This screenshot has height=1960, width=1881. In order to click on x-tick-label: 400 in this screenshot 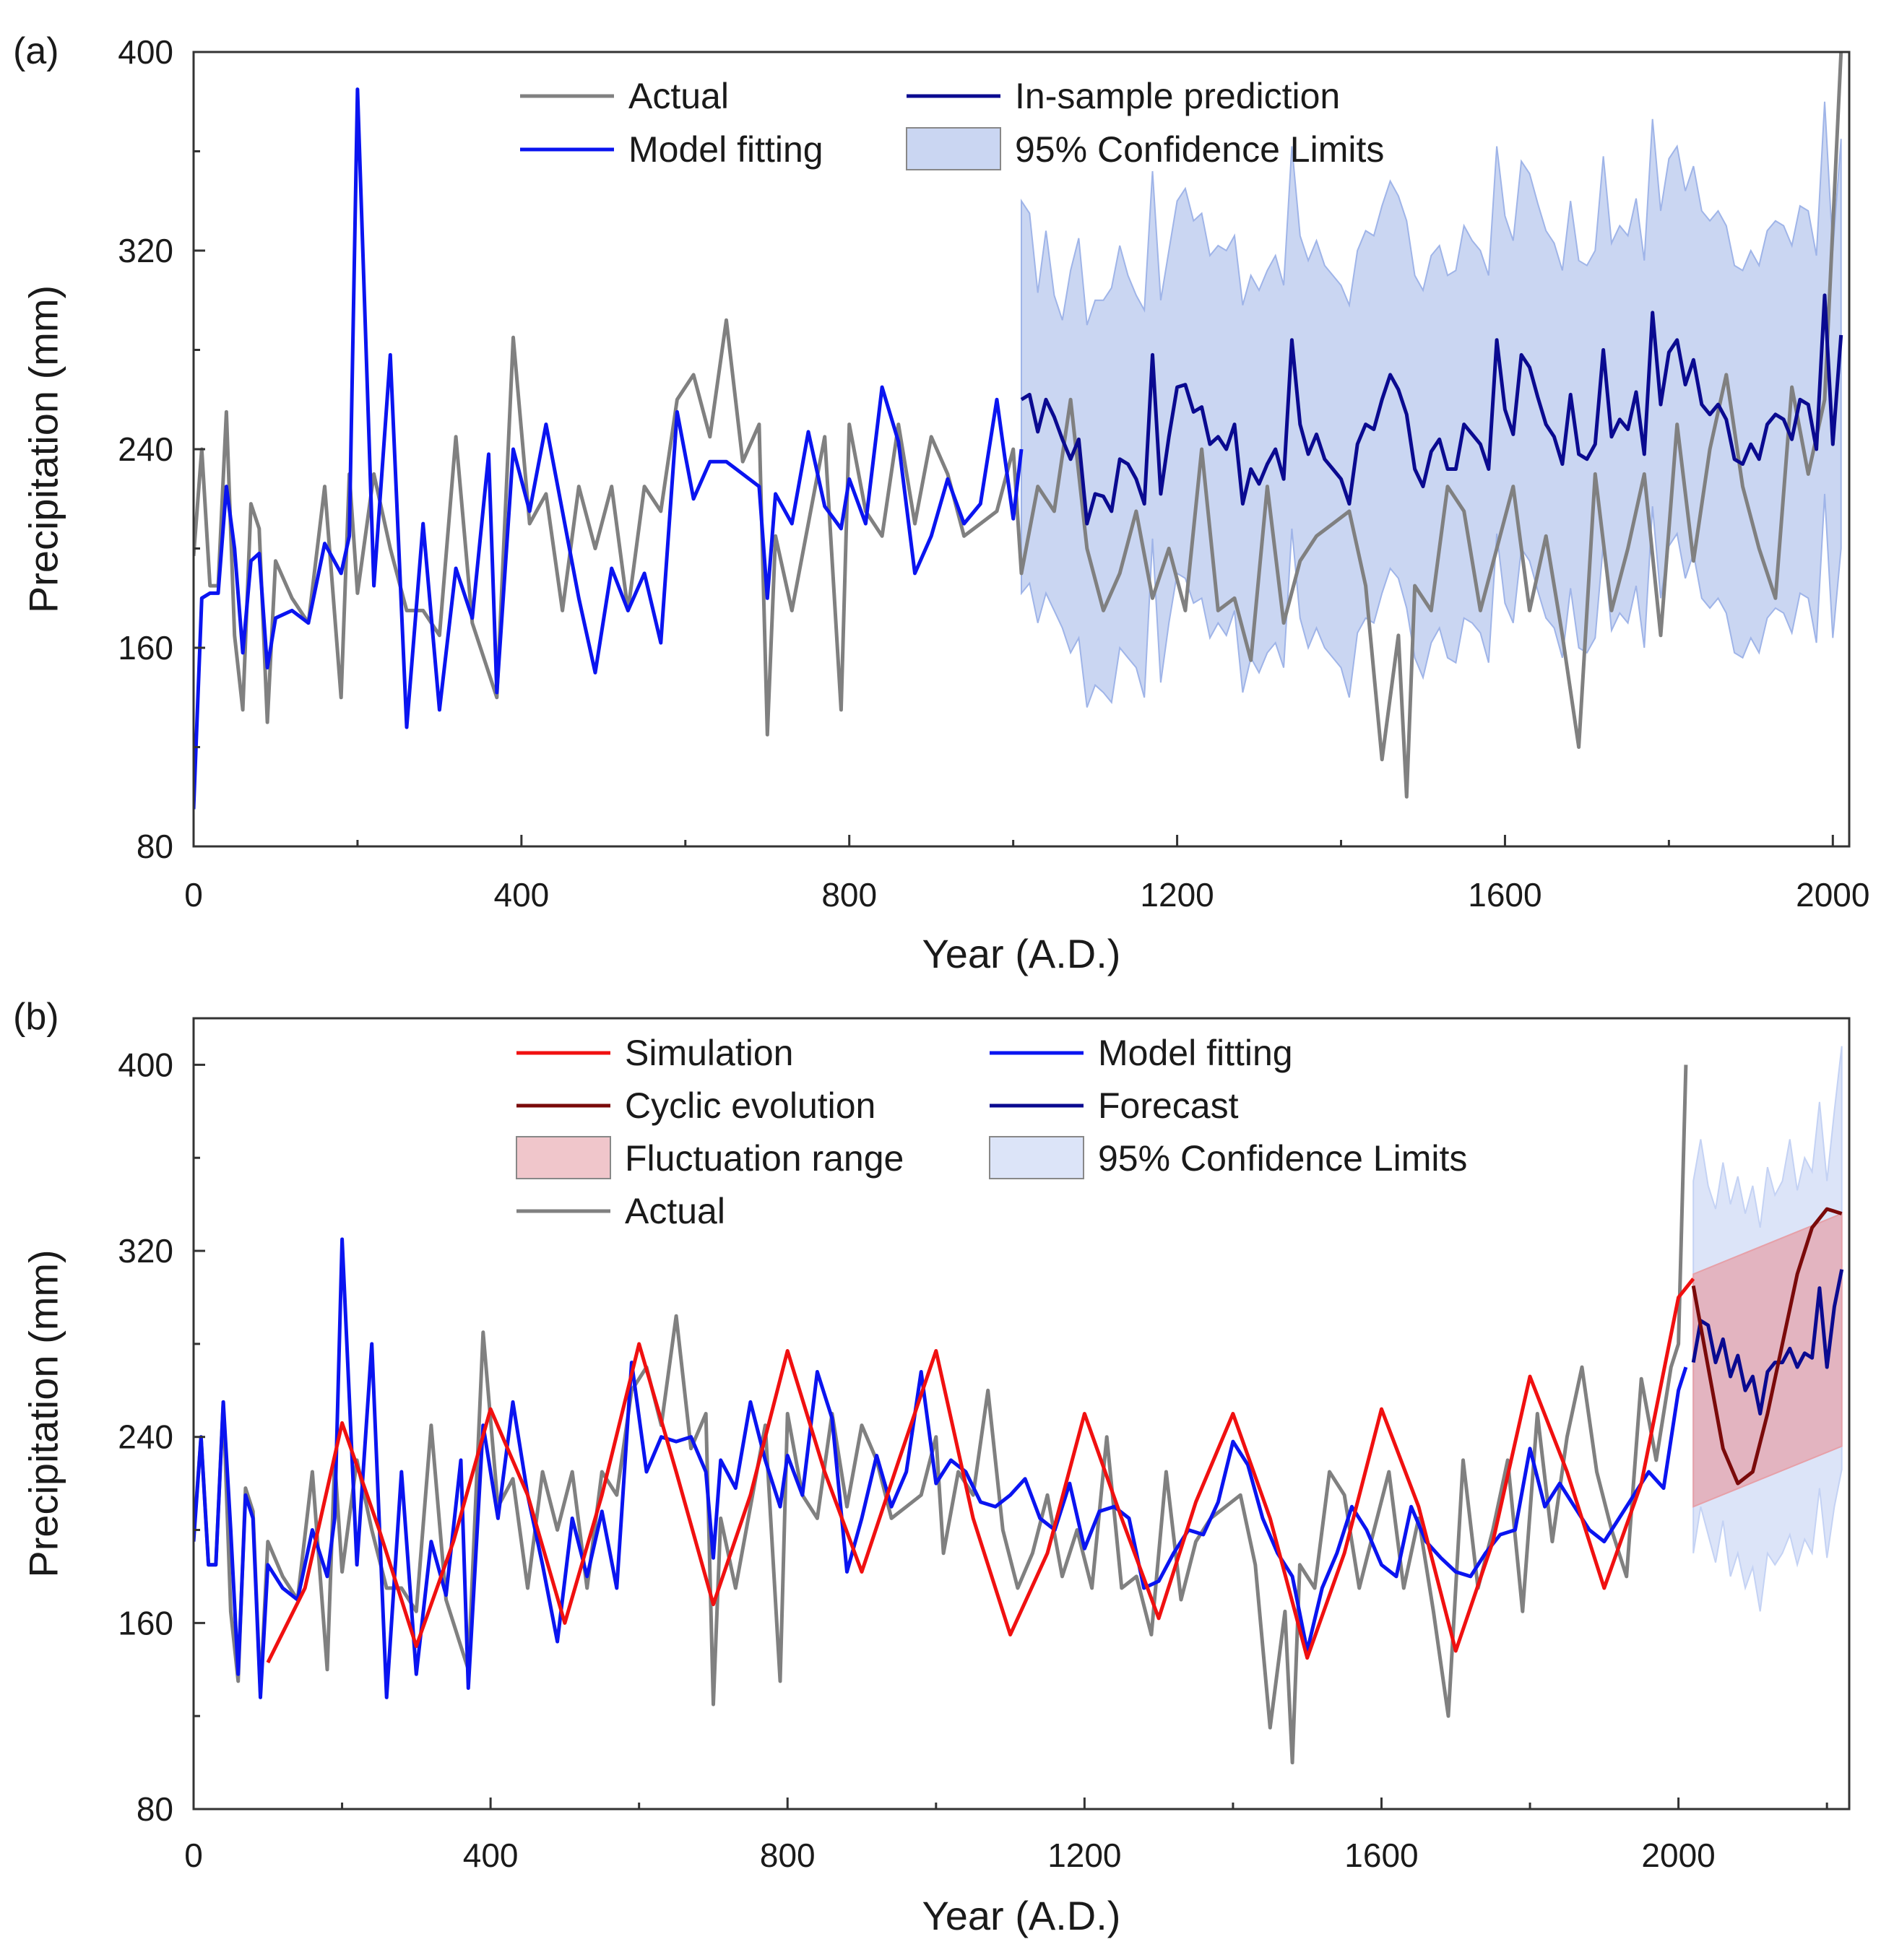, I will do `click(521, 895)`.